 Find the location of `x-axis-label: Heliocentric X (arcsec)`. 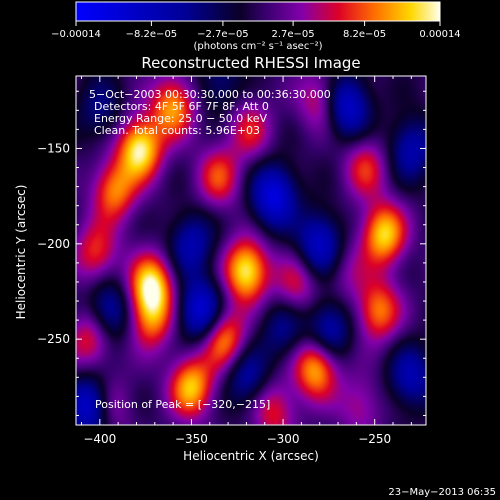

x-axis-label: Heliocentric X (arcsec) is located at coordinates (251, 456).